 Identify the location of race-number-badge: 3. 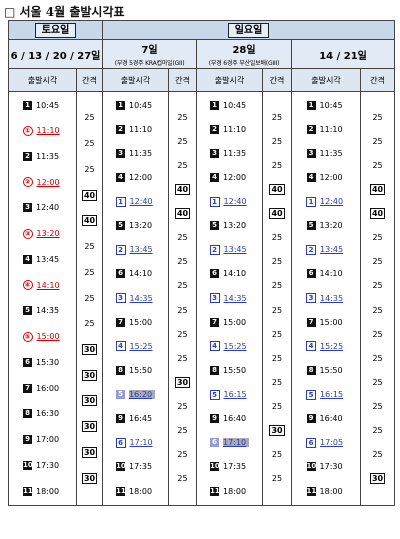
(121, 153).